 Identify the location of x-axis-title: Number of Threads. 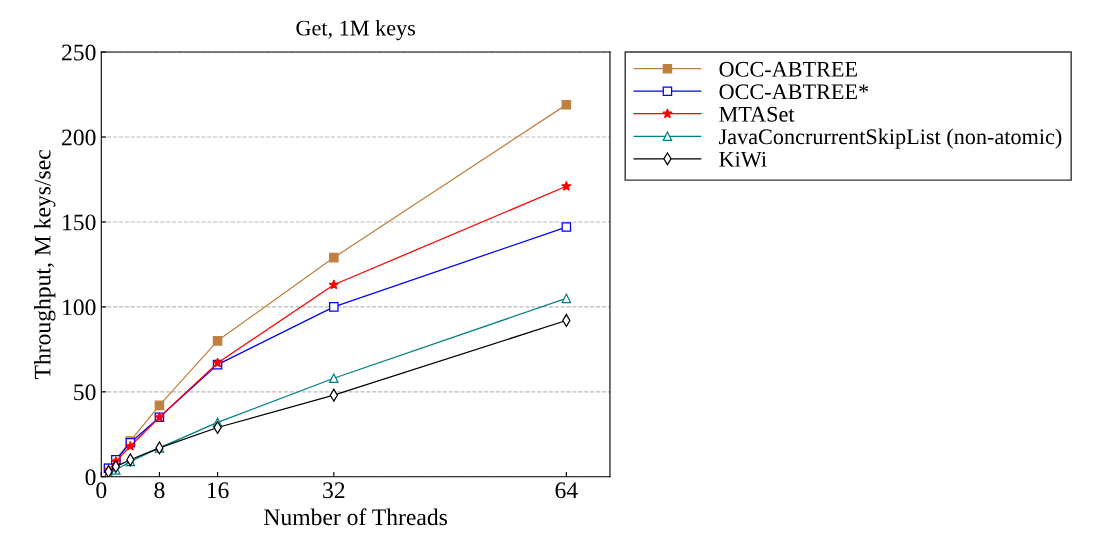
(356, 517).